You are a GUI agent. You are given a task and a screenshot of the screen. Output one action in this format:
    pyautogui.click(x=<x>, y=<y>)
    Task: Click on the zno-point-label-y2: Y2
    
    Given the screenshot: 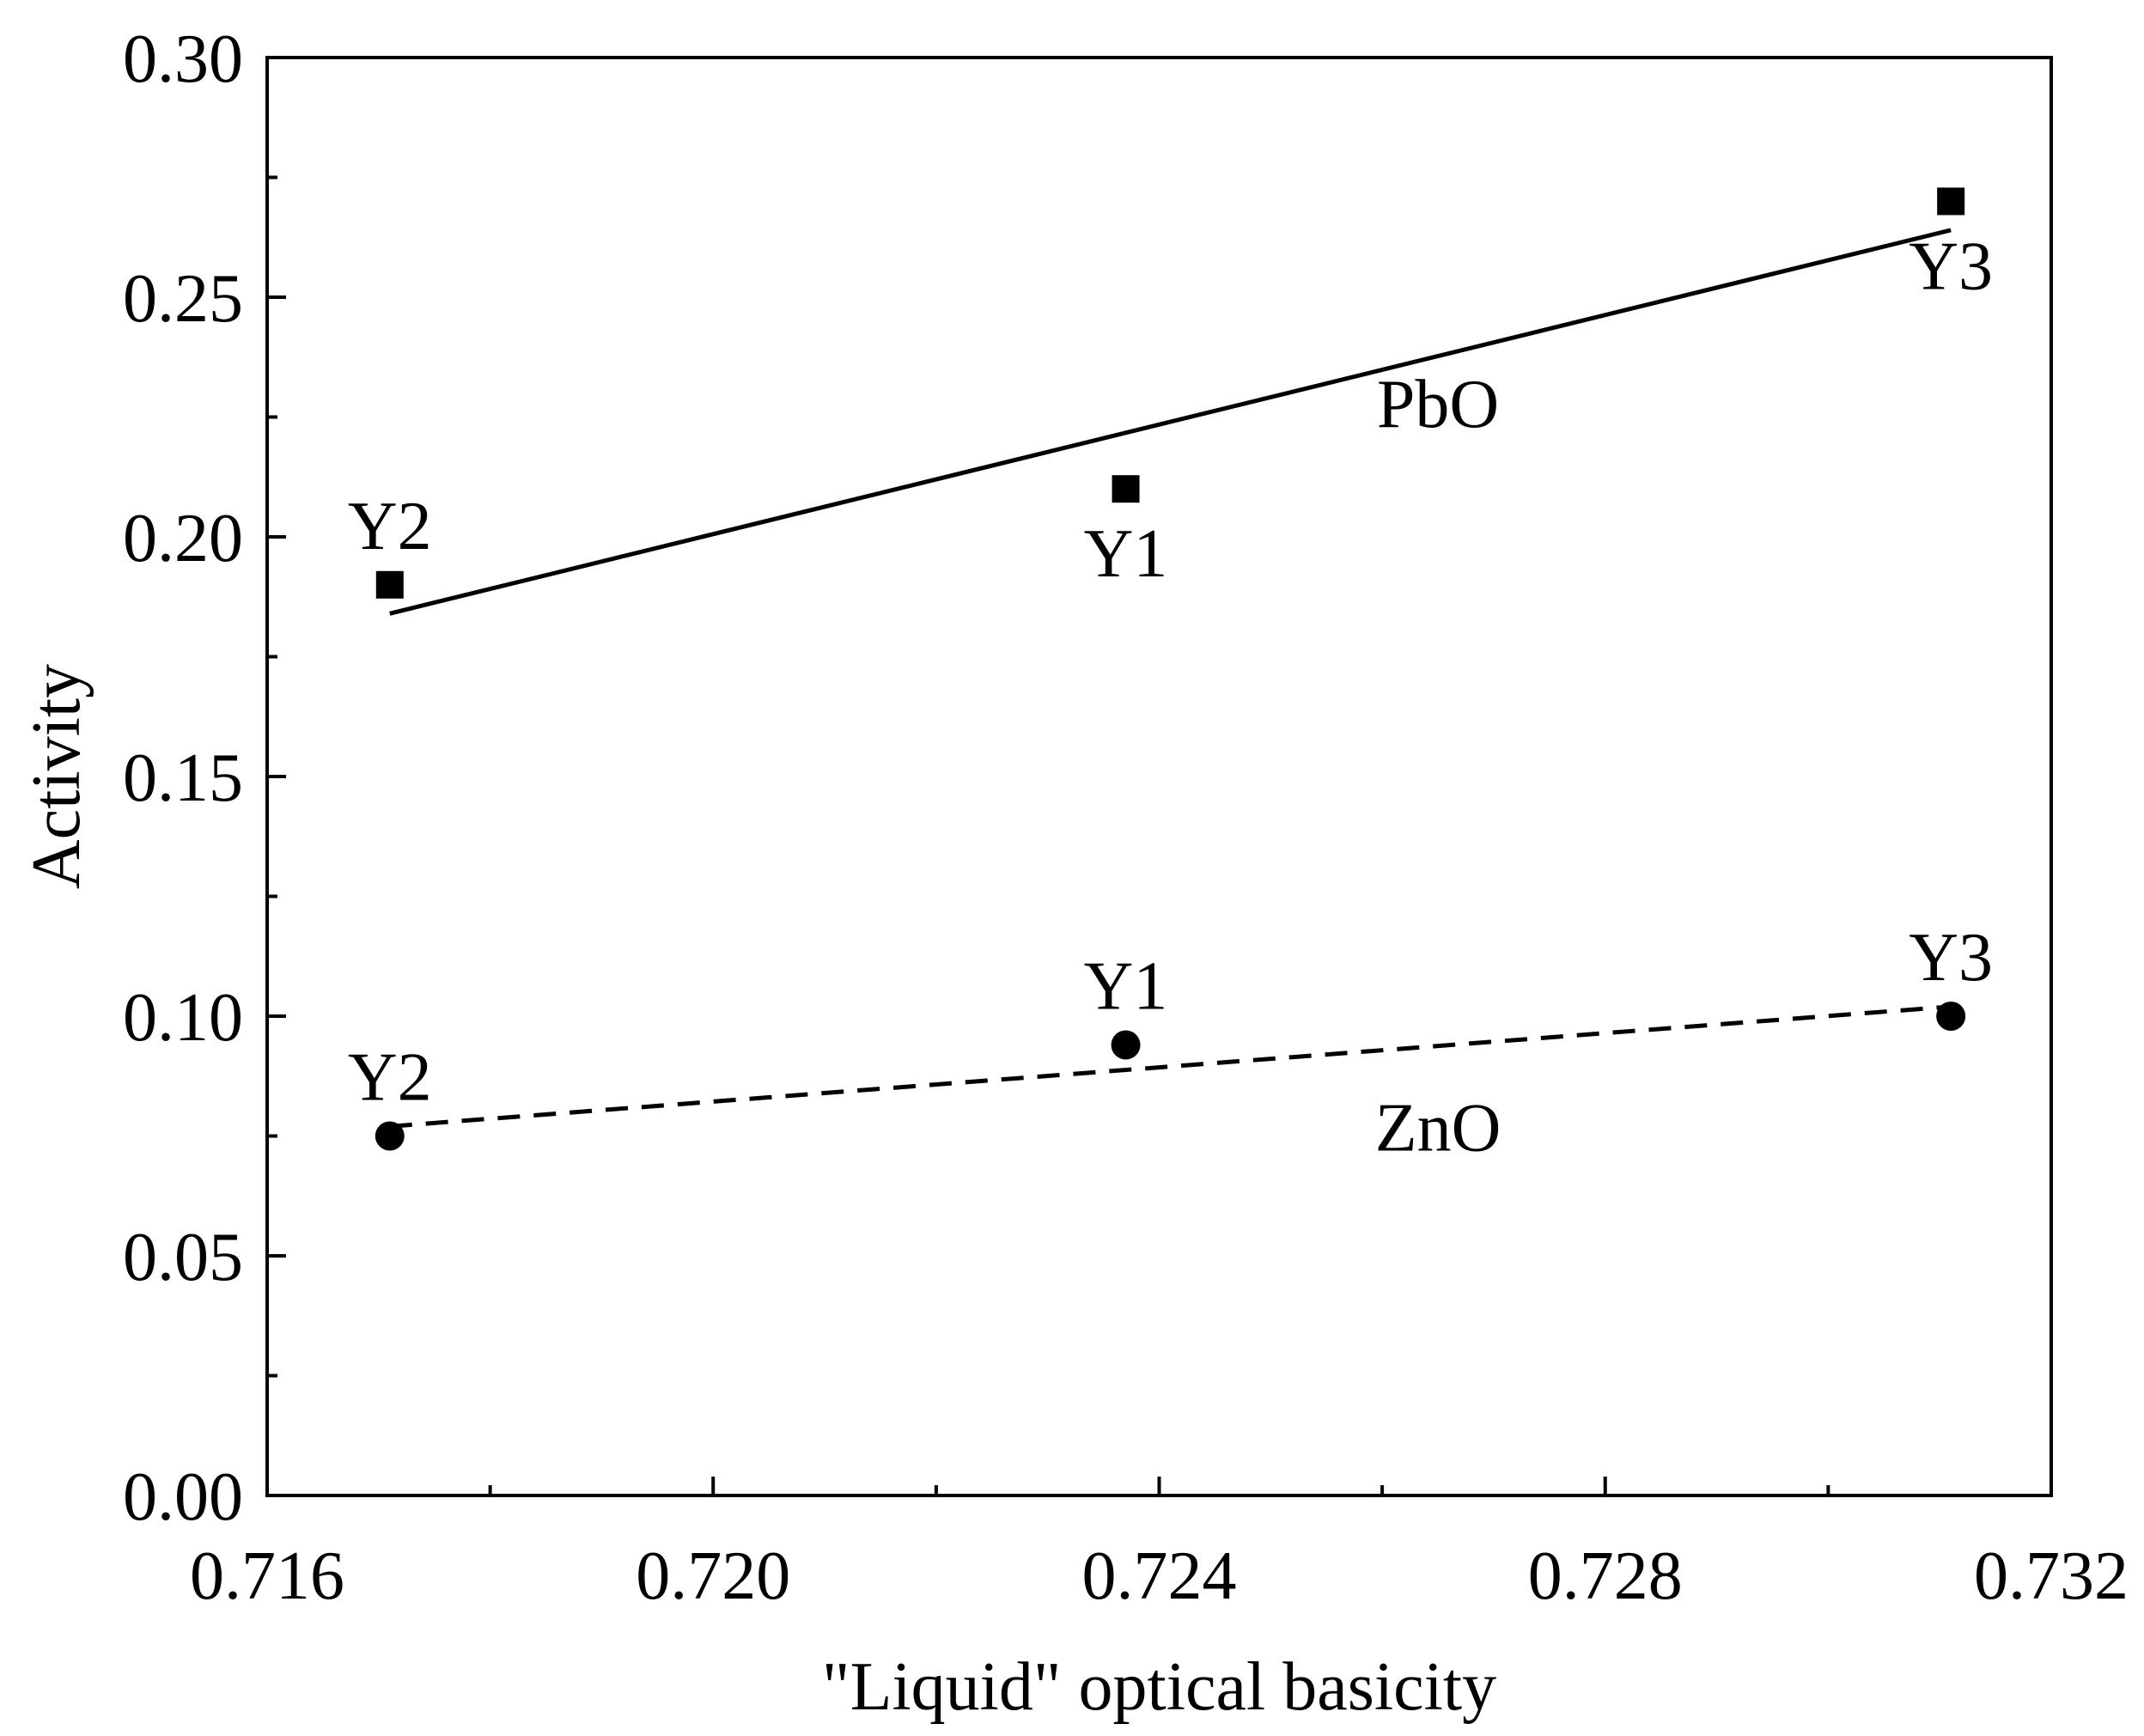 What is the action you would take?
    pyautogui.click(x=390, y=1078)
    